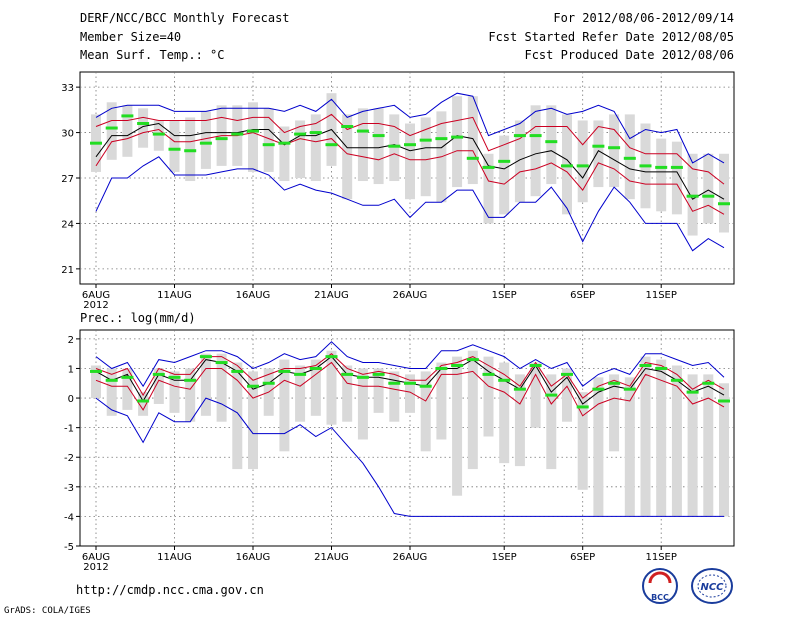 Image resolution: width=800 pixels, height=618 pixels. What do you see at coordinates (95, 305) in the screenshot?
I see `temp-xtick-sublabel: 2012` at bounding box center [95, 305].